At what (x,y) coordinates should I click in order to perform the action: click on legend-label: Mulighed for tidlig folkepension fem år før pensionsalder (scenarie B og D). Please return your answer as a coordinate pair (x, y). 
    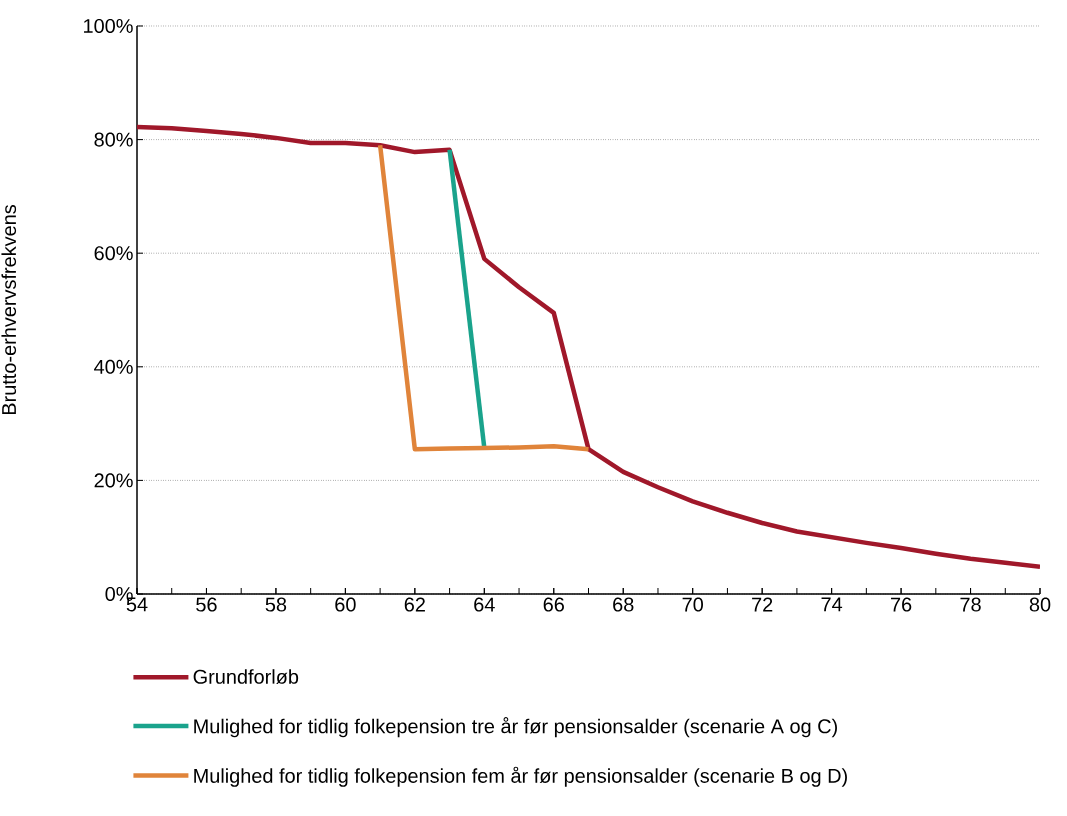
    Looking at the image, I should click on (520, 776).